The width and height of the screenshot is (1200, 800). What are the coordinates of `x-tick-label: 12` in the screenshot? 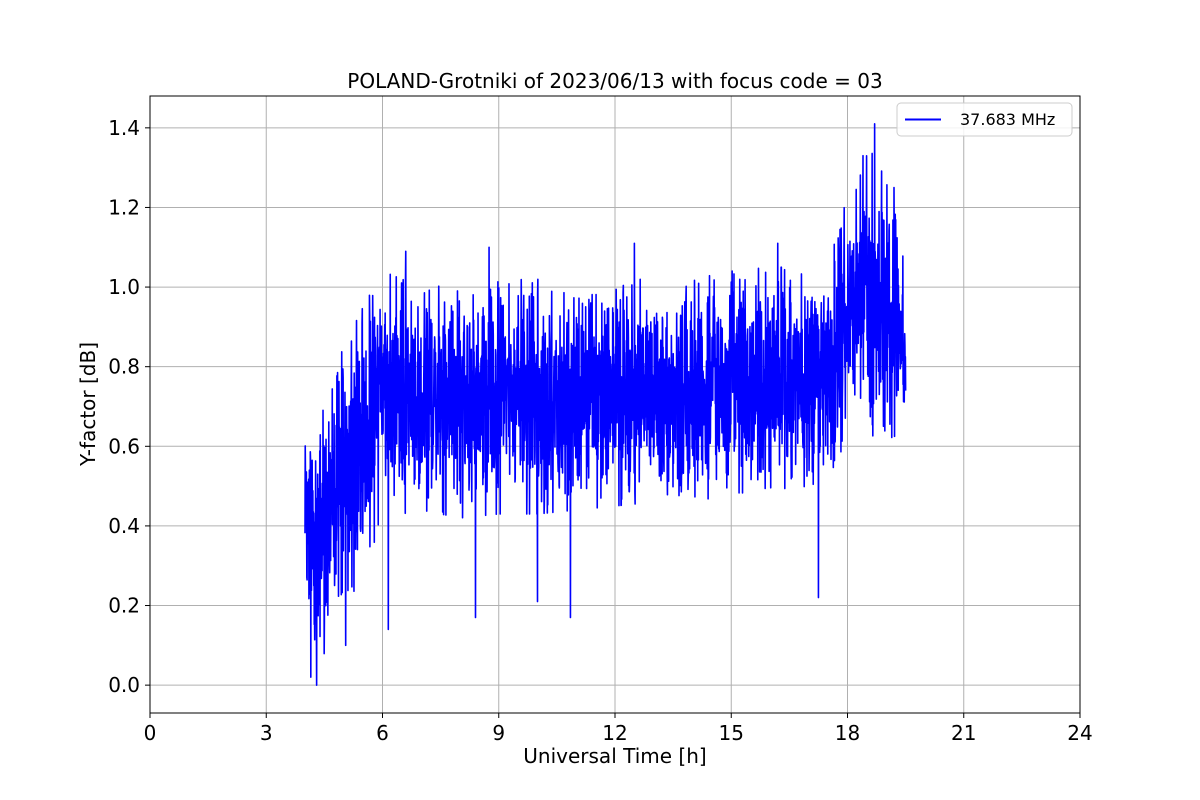 It's located at (614, 733).